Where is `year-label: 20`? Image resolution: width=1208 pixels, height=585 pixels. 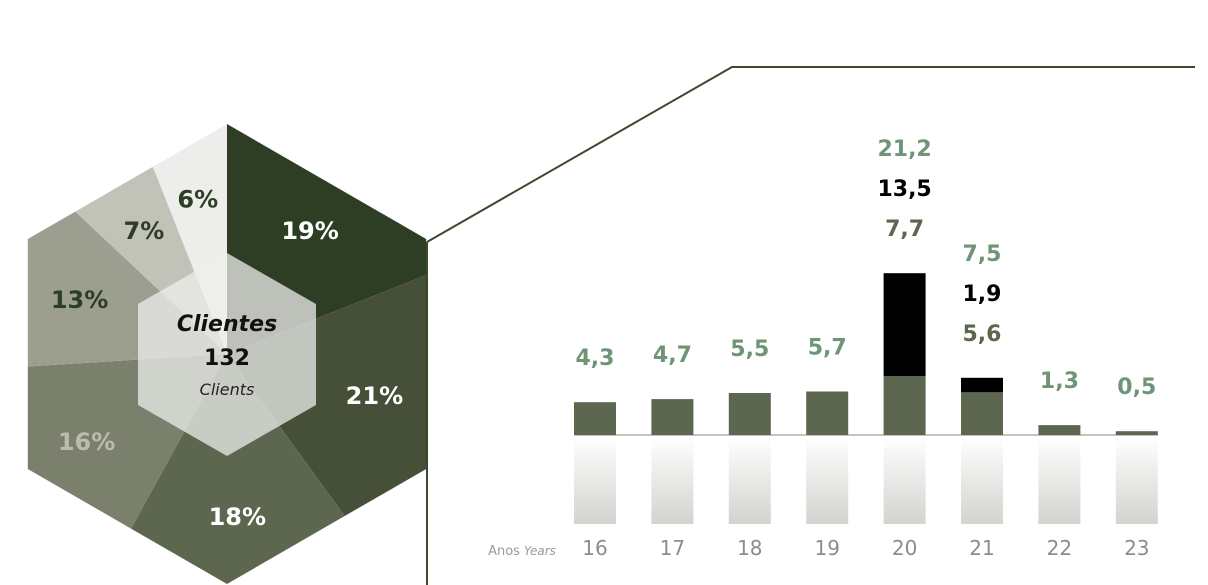 year-label: 20 is located at coordinates (904, 548).